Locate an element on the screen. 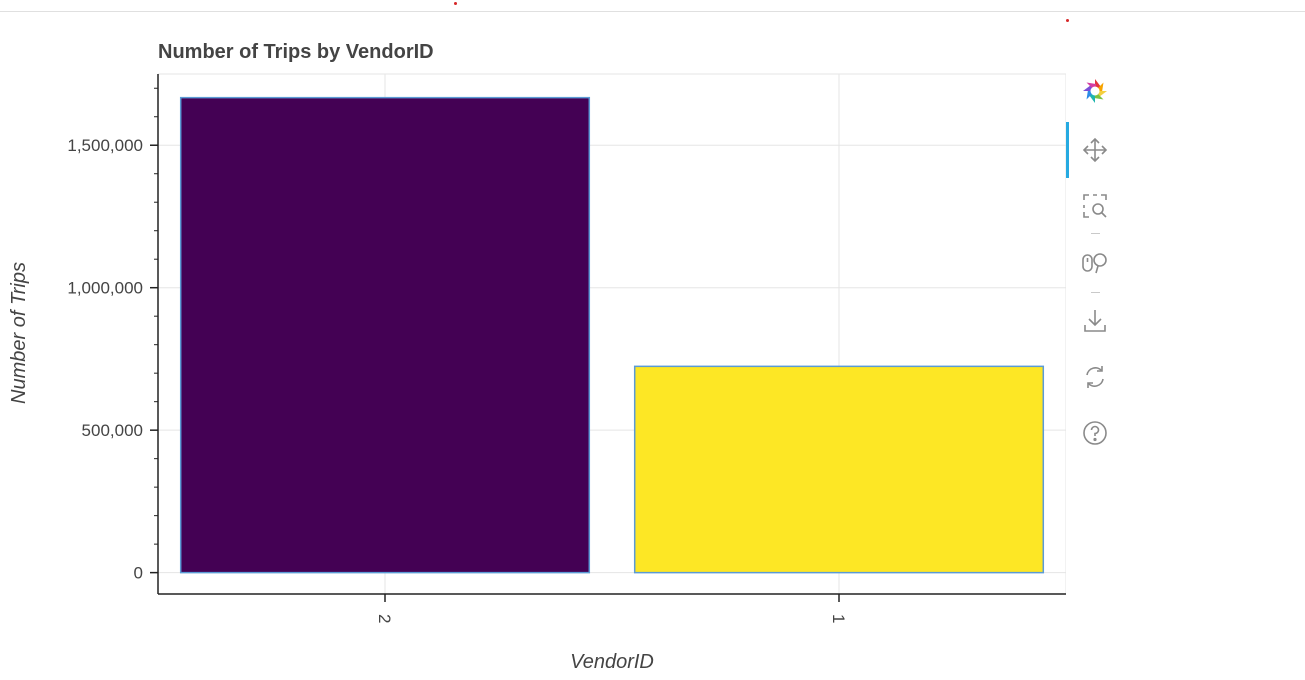 Image resolution: width=1305 pixels, height=680 pixels. x-axis-label: VendorID is located at coordinates (612, 662).